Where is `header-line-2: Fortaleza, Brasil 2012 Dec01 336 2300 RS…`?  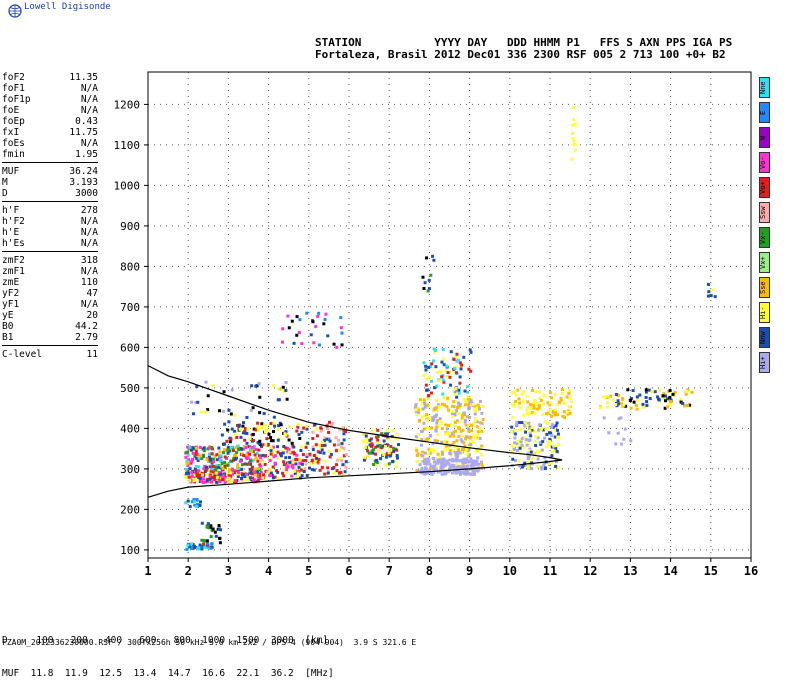 header-line-2: Fortaleza, Brasil 2012 Dec01 336 2300 RS… is located at coordinates (520, 54).